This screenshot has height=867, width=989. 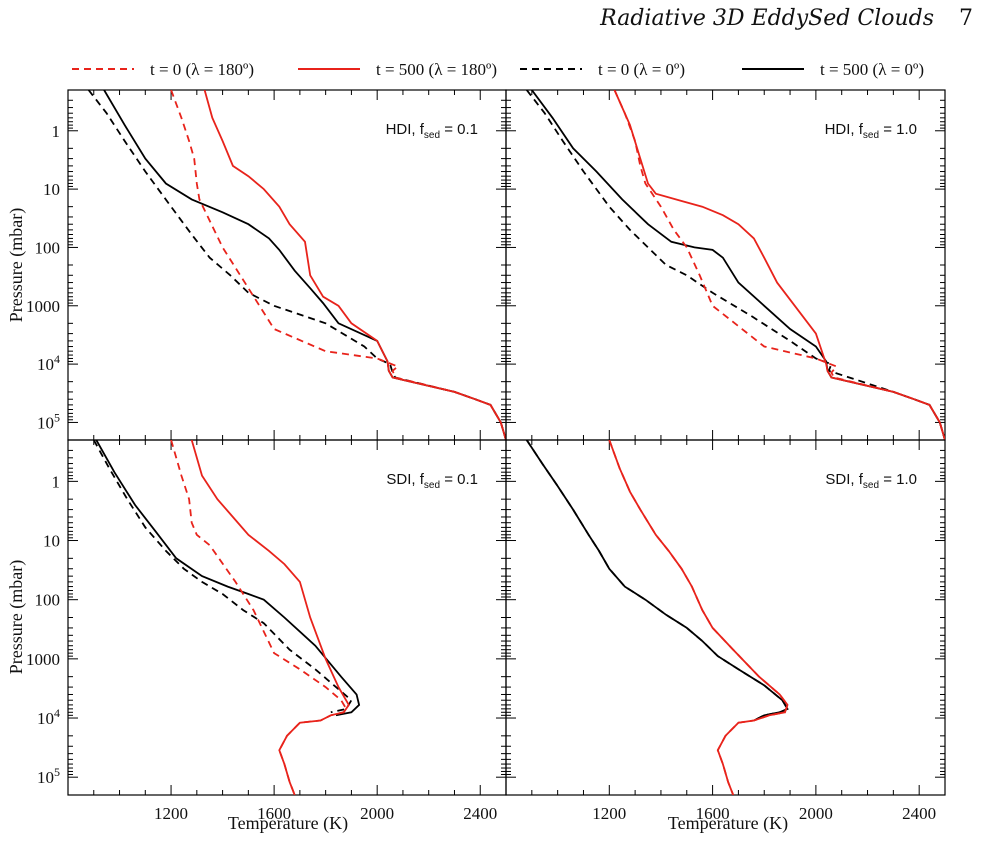 I want to click on panel-annotation: HDI, fsed = 0.1, so click(x=432, y=131).